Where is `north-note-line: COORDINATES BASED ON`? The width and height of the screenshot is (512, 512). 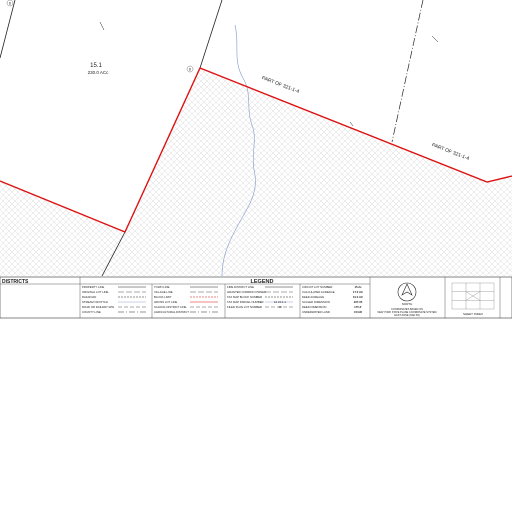 north-note-line: COORDINATES BASED ON is located at coordinates (407, 309).